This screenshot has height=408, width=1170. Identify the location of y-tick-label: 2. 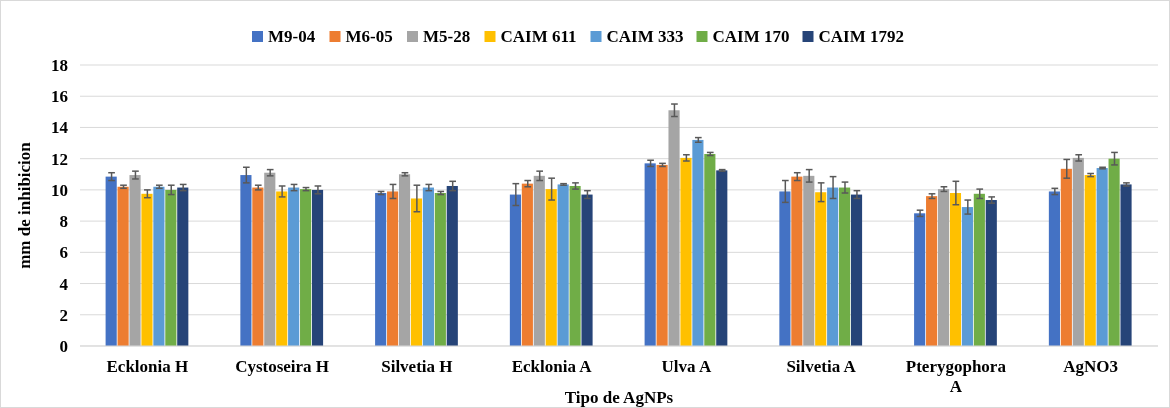
(63, 315).